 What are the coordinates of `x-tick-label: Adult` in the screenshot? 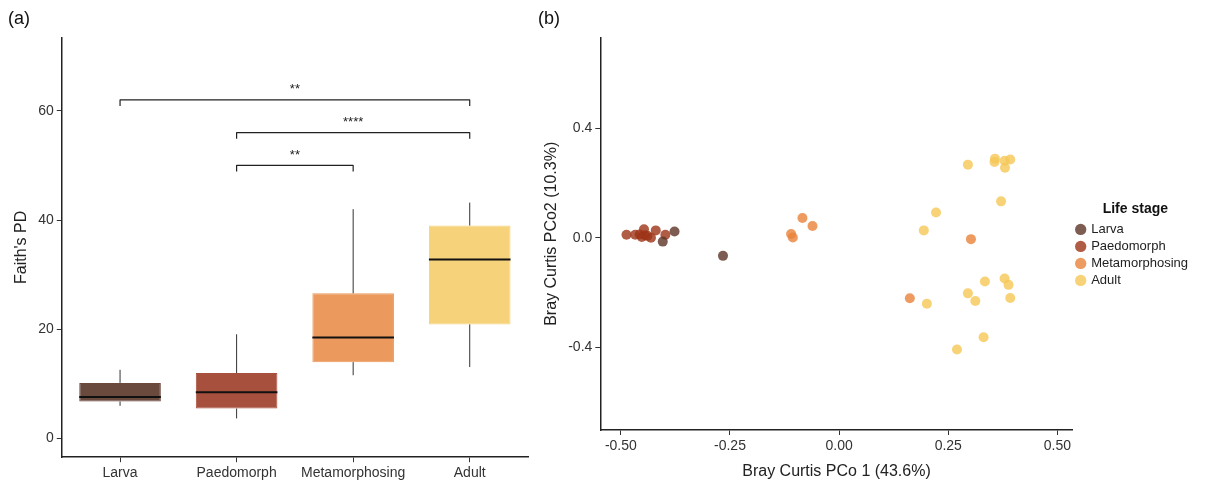 It's located at (469, 472).